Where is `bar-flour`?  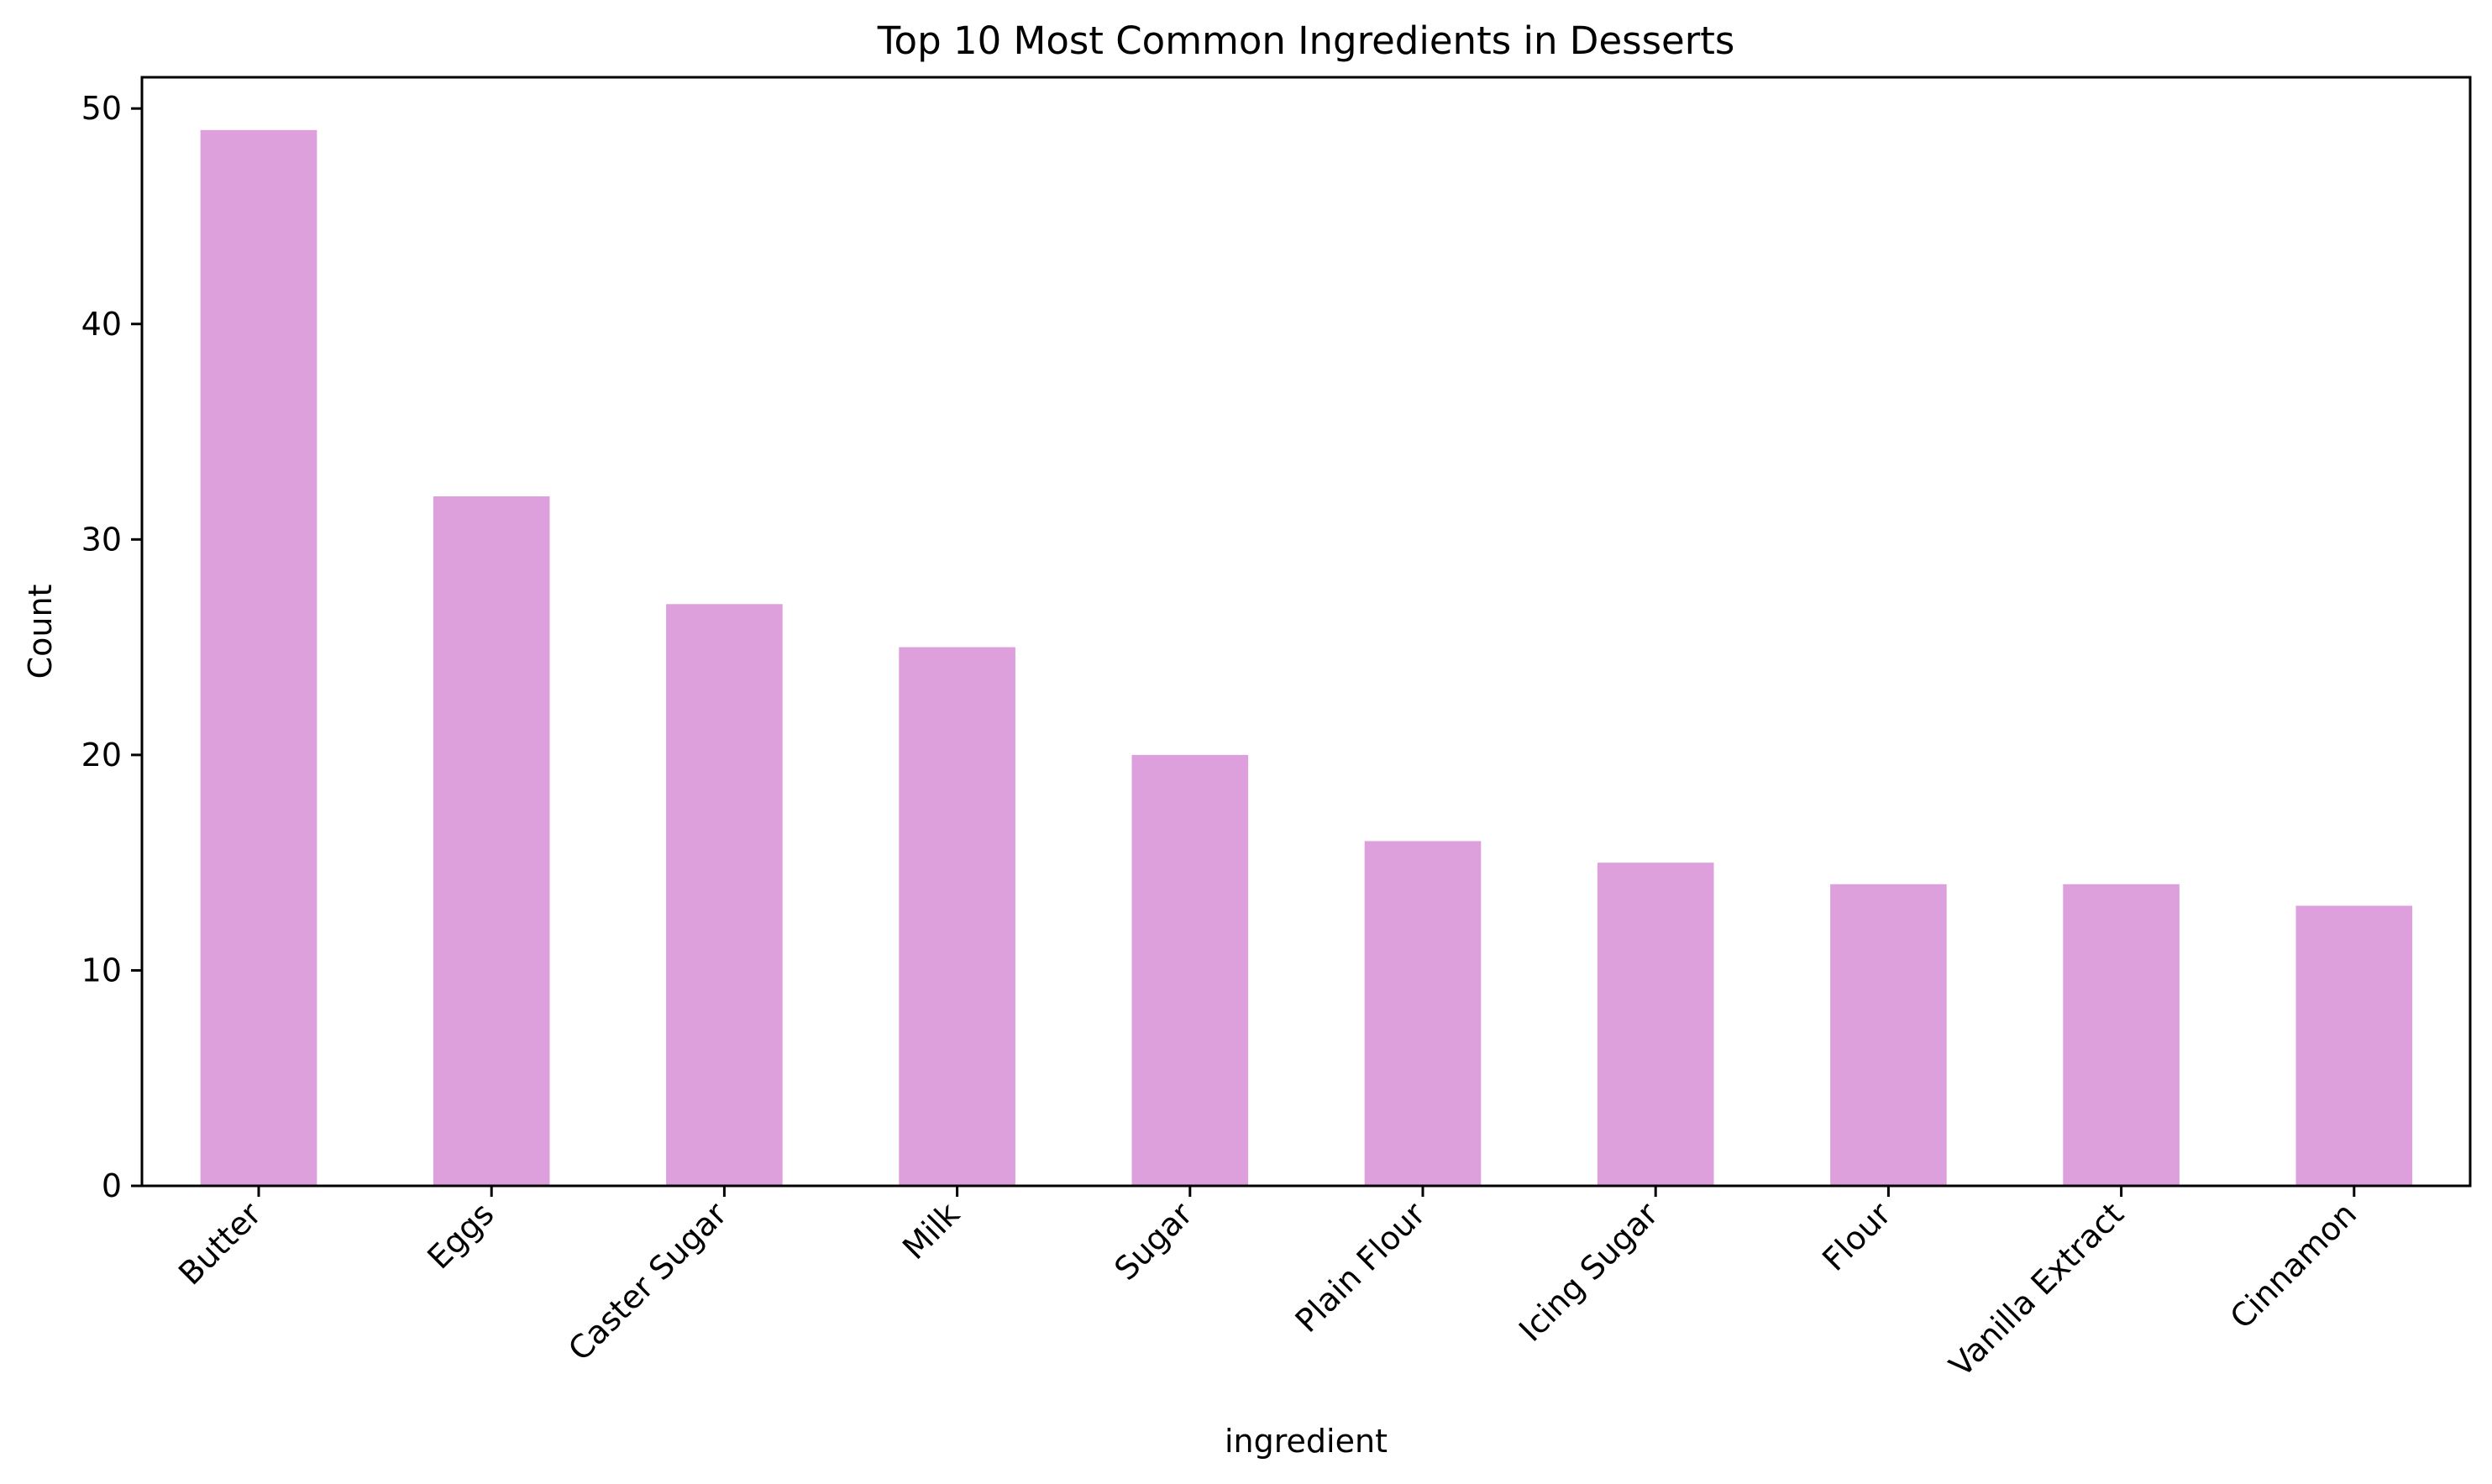 bar-flour is located at coordinates (1889, 1035).